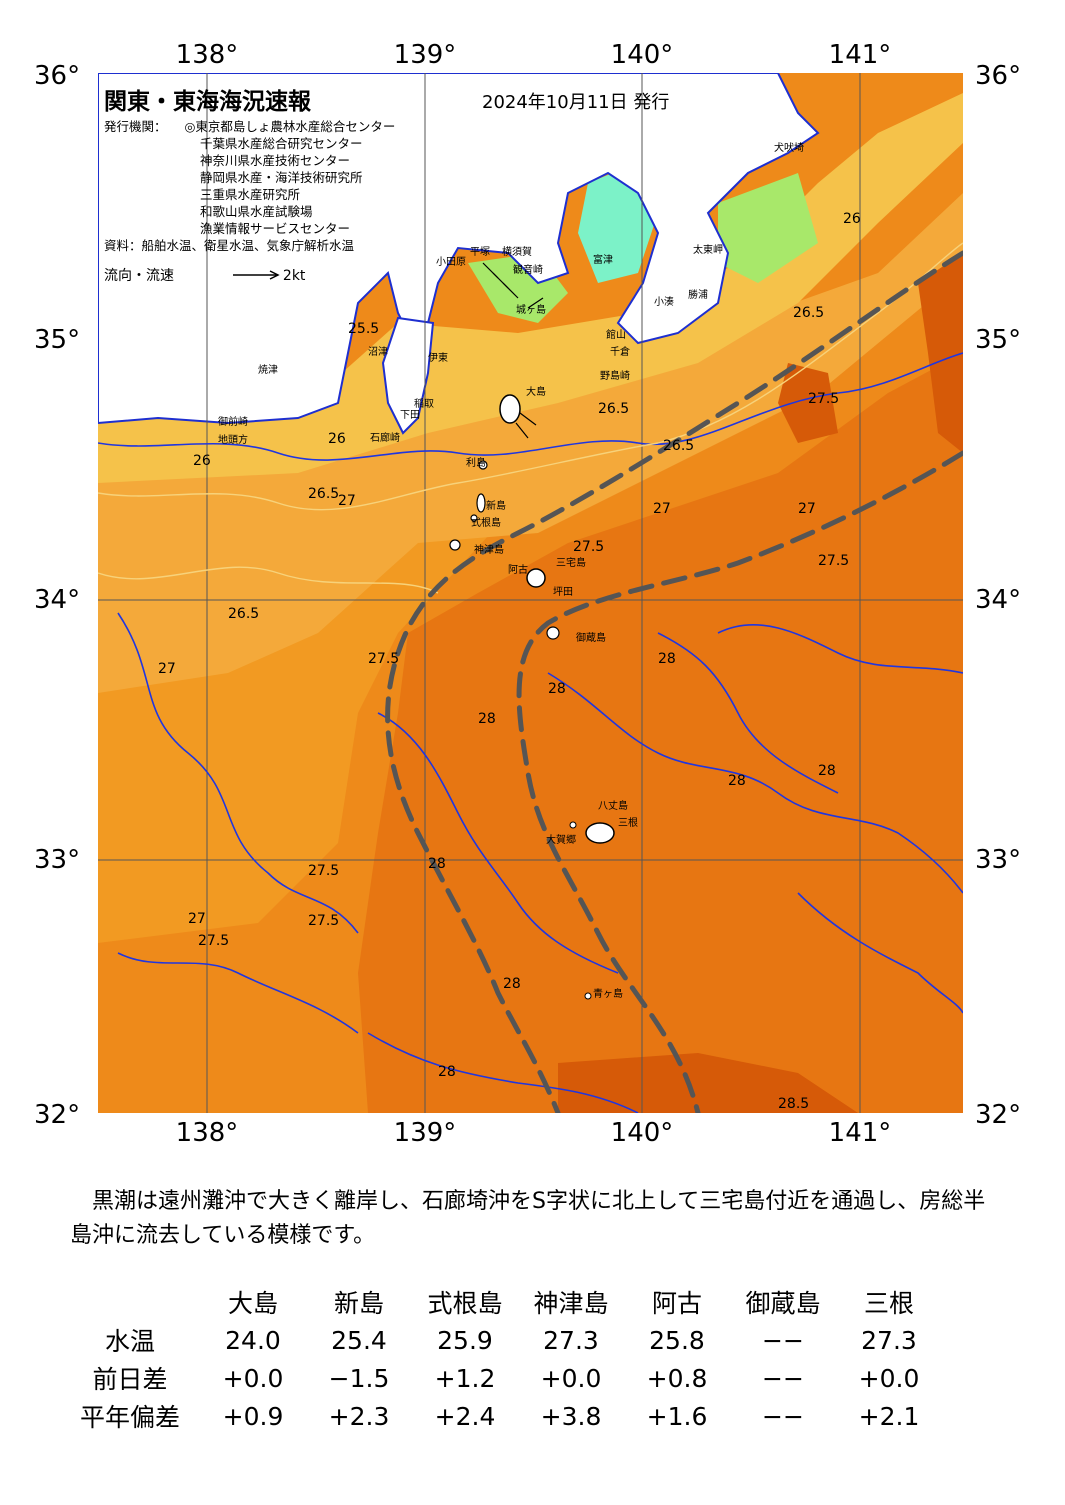  I want to click on column-header: 阿古, so click(676, 1303).